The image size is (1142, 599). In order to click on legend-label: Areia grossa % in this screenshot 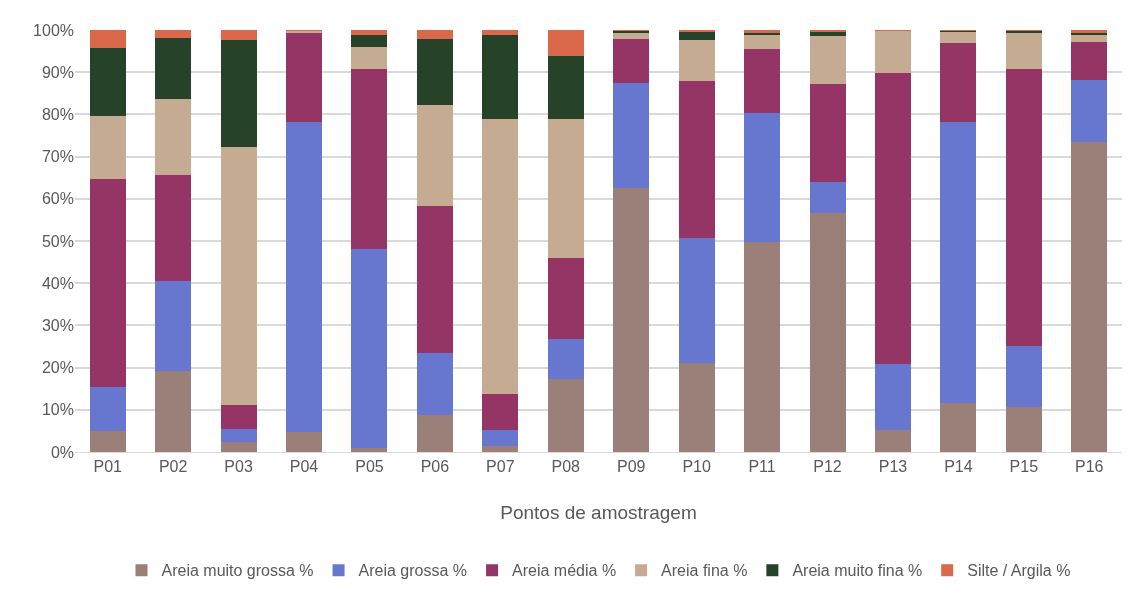, I will do `click(413, 571)`.